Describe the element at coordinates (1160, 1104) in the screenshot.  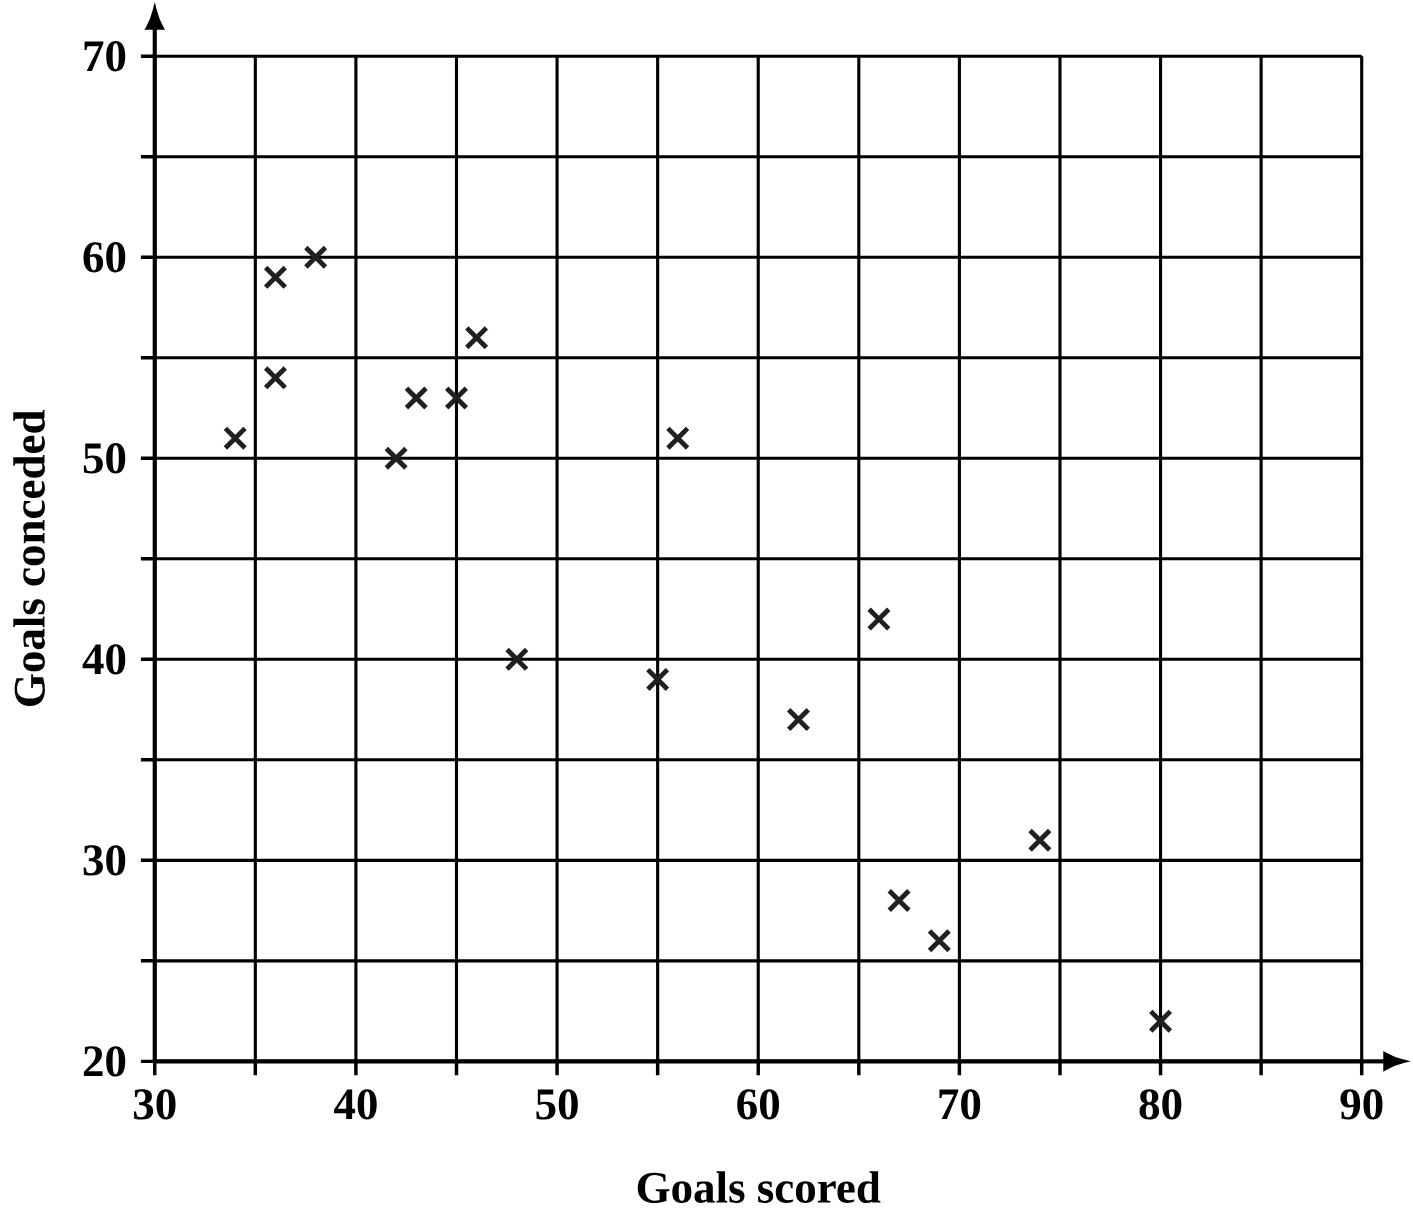
I see `x-tick-label: 80` at that location.